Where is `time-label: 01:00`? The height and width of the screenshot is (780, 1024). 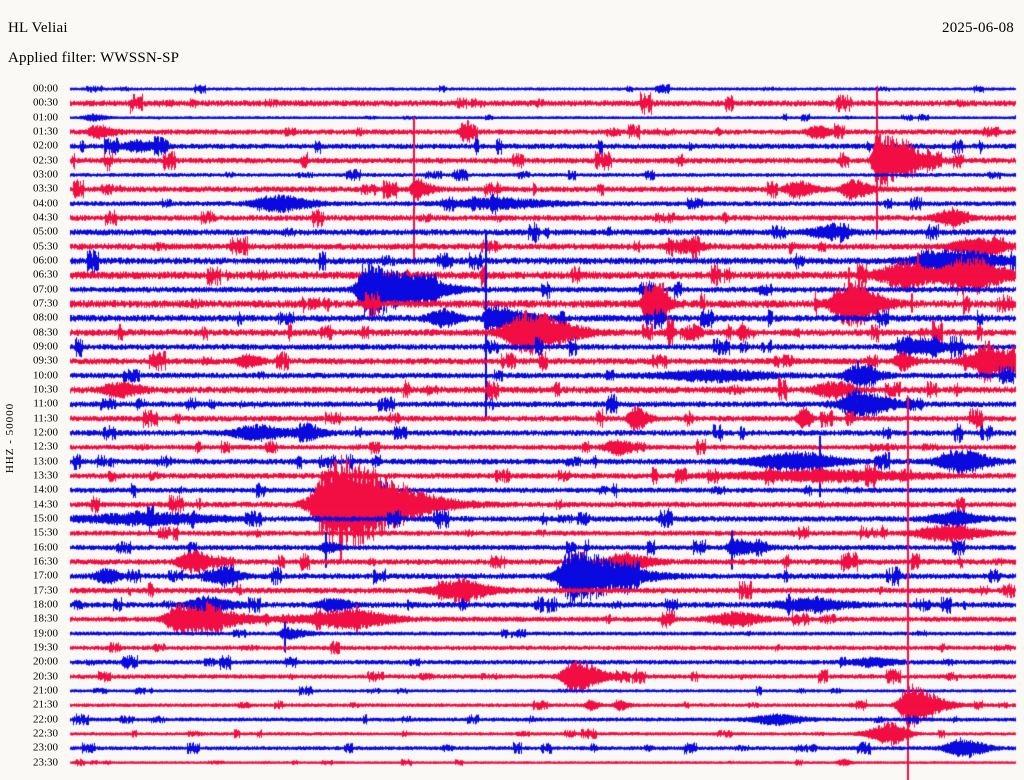
time-label: 01:00 is located at coordinates (45, 117).